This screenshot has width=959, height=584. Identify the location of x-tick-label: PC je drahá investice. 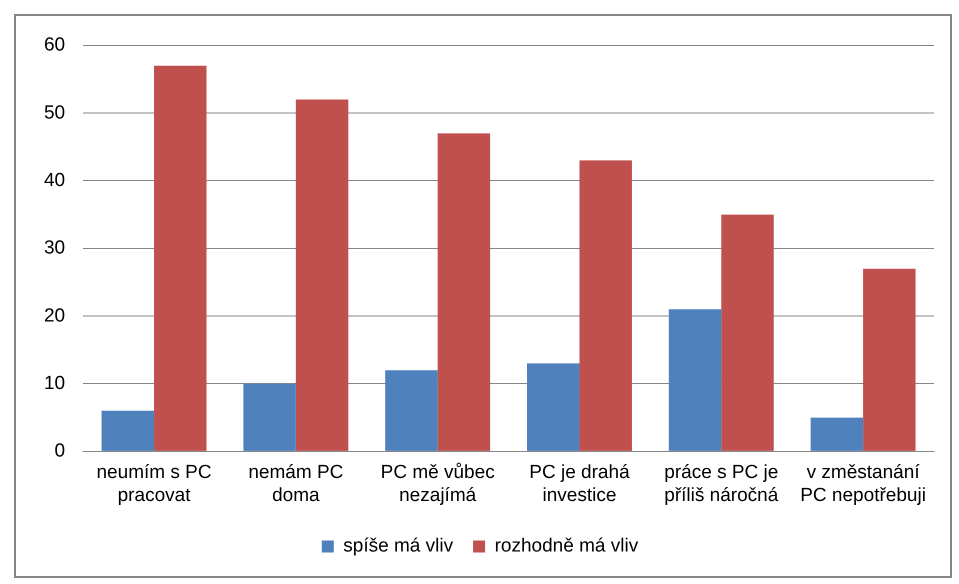
(579, 484).